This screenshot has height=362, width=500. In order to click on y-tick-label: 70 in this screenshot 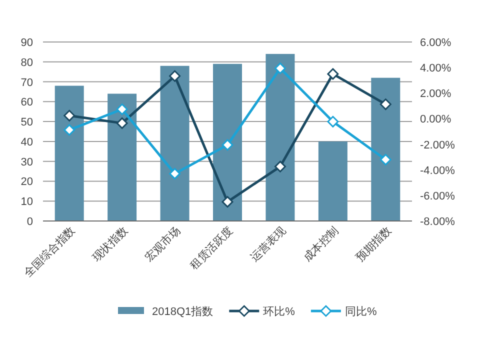, I will do `click(26, 82)`.